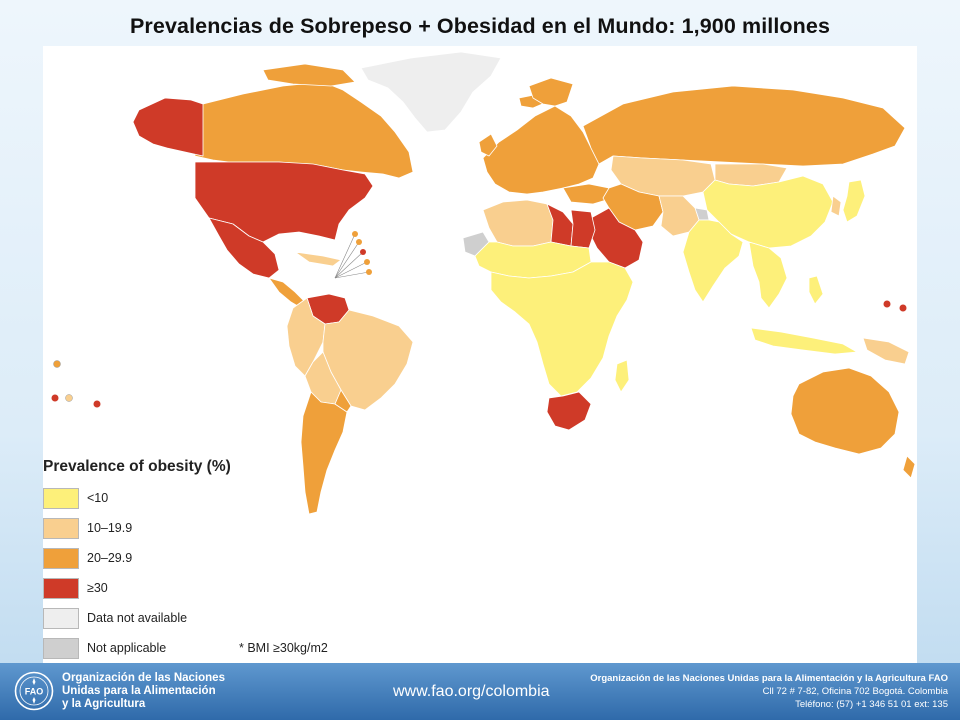 This screenshot has width=960, height=720. I want to click on region-india, so click(713, 261).